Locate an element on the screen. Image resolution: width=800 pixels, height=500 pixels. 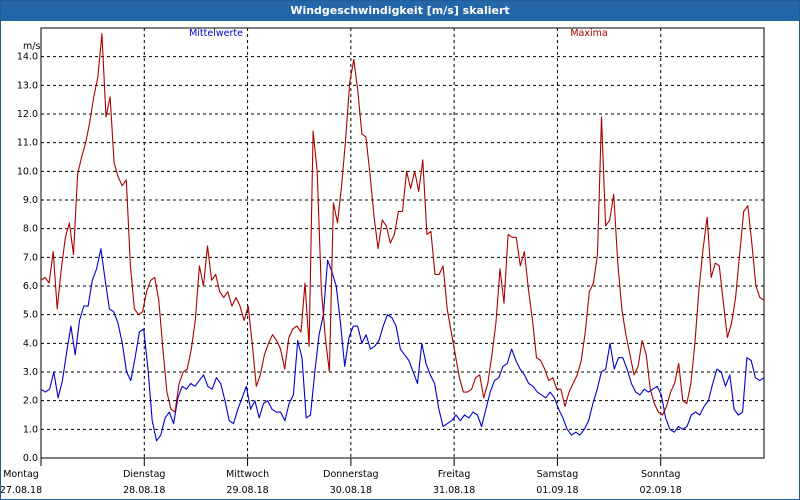
x-tick-date-label: 28.08.18 is located at coordinates (144, 490).